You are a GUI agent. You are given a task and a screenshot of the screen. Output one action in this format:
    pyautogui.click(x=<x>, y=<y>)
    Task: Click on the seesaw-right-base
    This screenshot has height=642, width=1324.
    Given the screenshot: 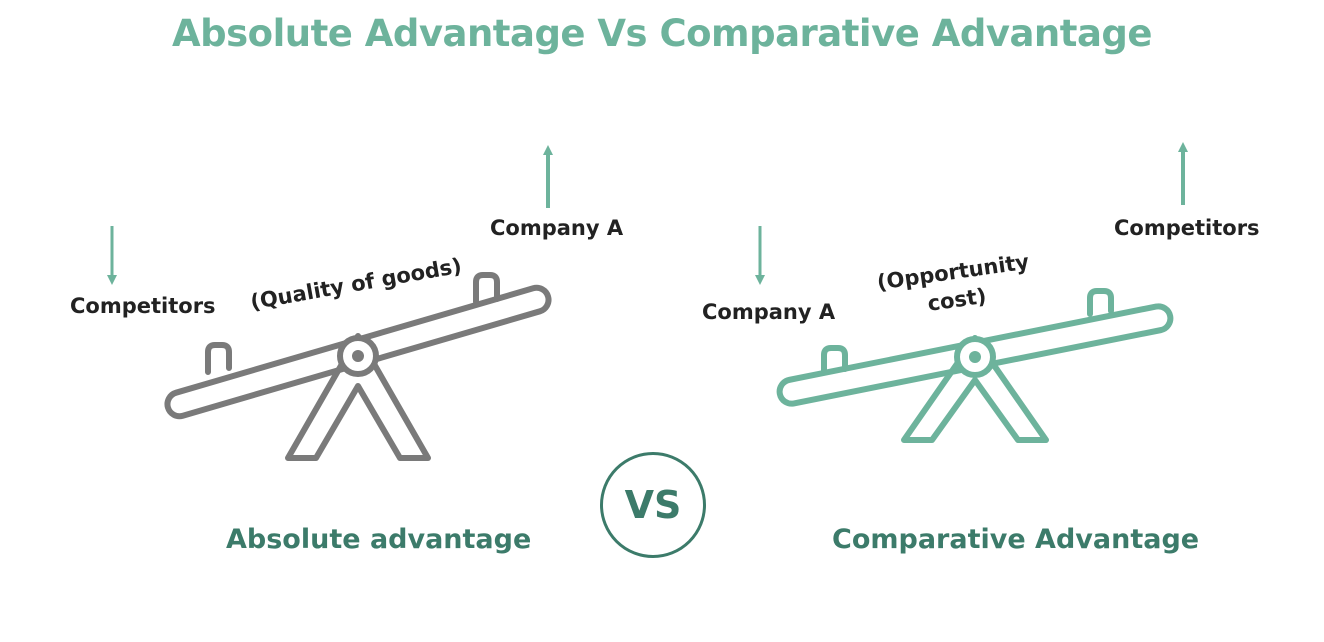 What is the action you would take?
    pyautogui.click(x=975, y=389)
    